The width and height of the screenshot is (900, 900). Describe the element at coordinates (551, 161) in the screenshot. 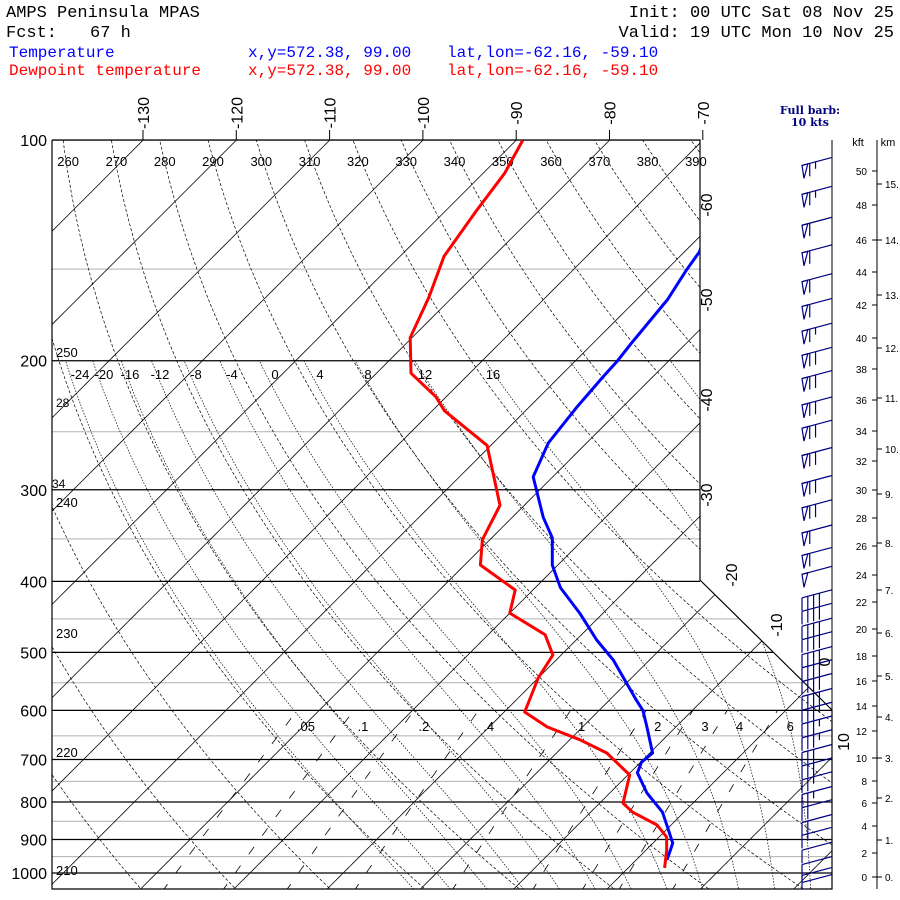

I see `dry-adiabat-label: 360` at that location.